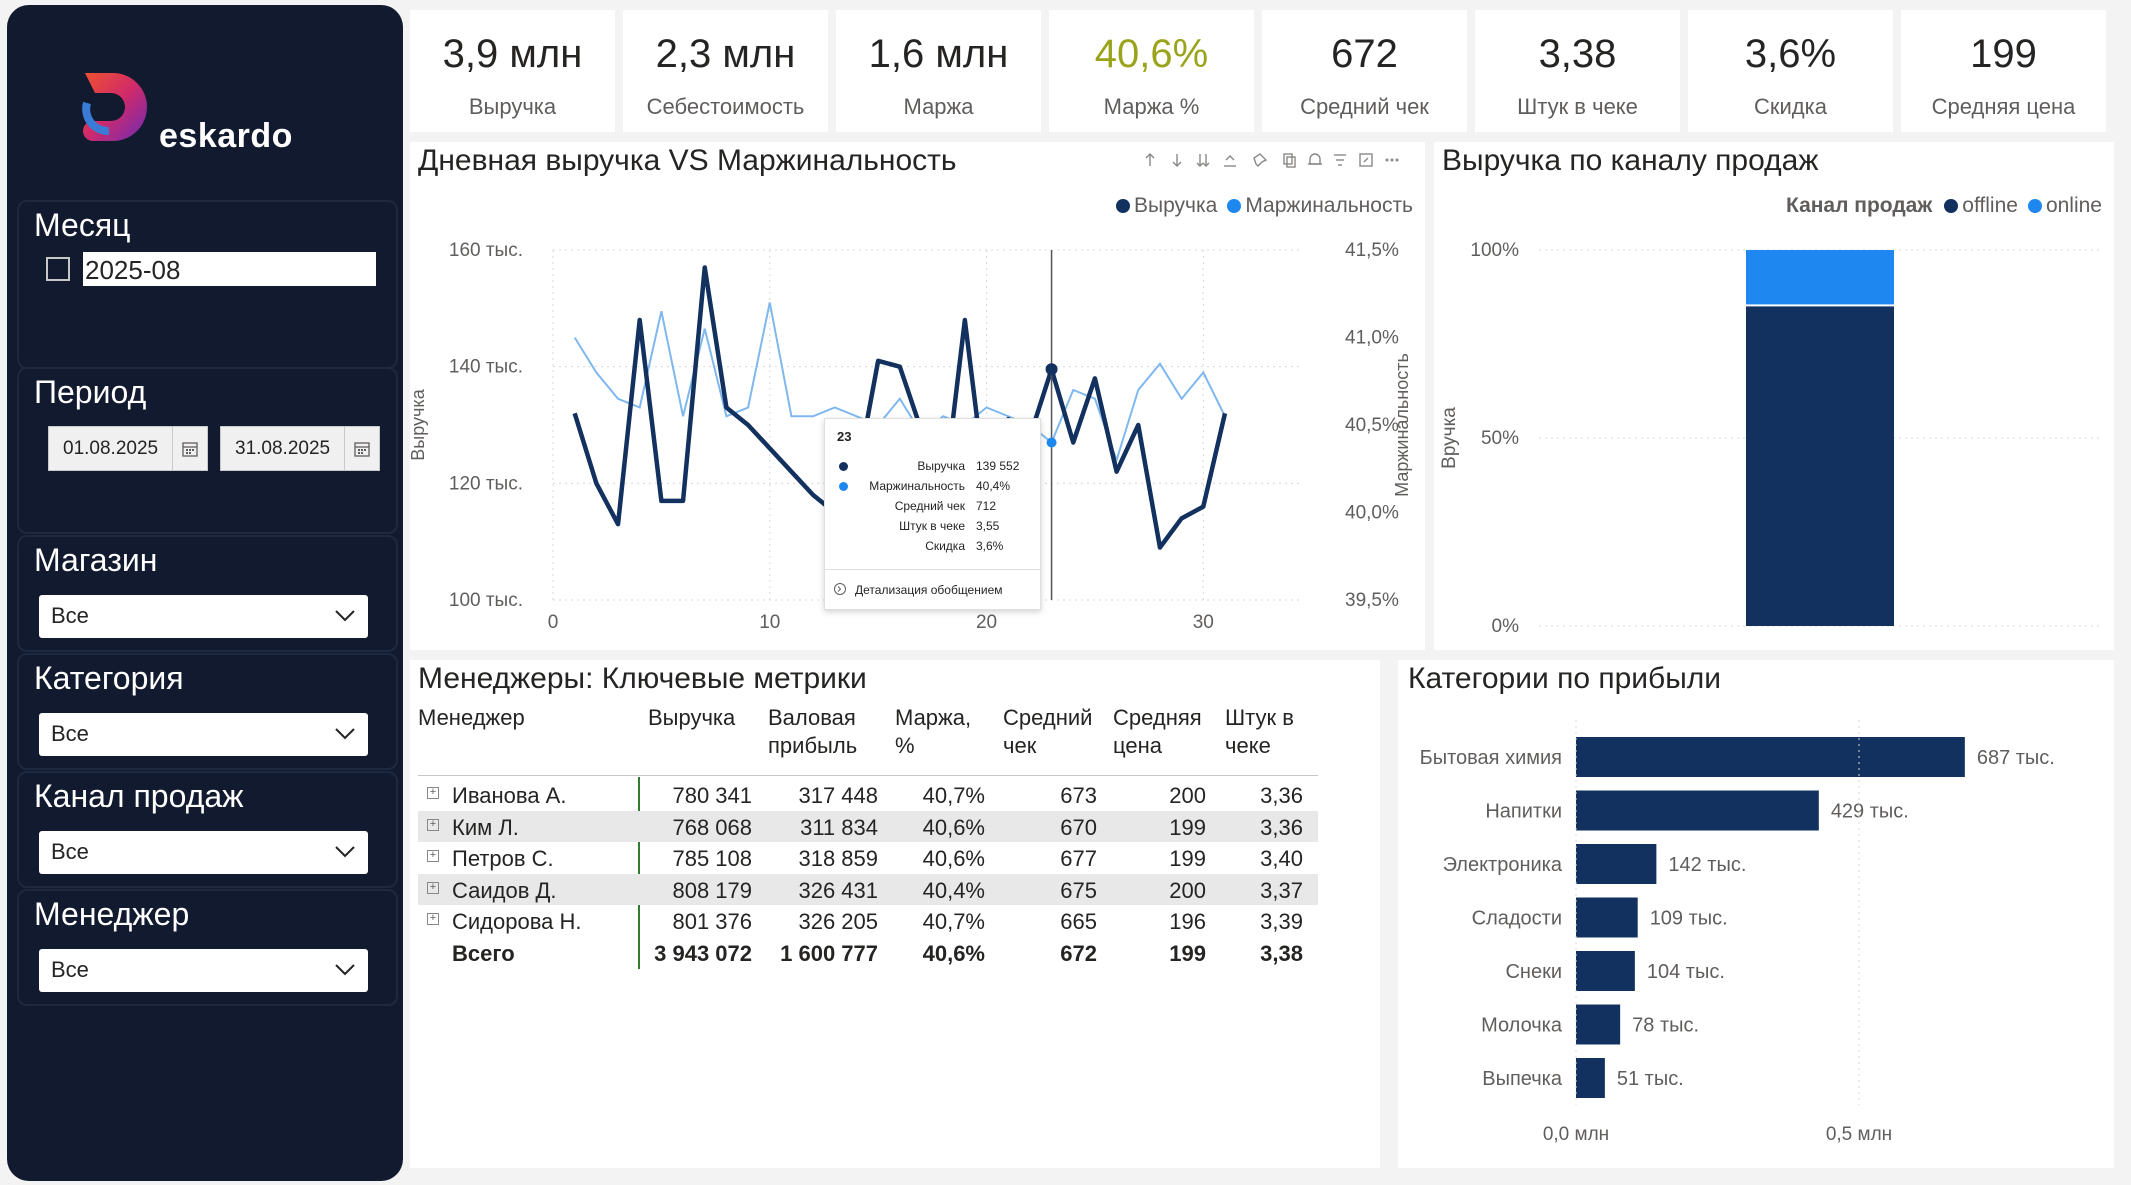  I want to click on kpi-label: Штук в чеке, so click(1577, 106).